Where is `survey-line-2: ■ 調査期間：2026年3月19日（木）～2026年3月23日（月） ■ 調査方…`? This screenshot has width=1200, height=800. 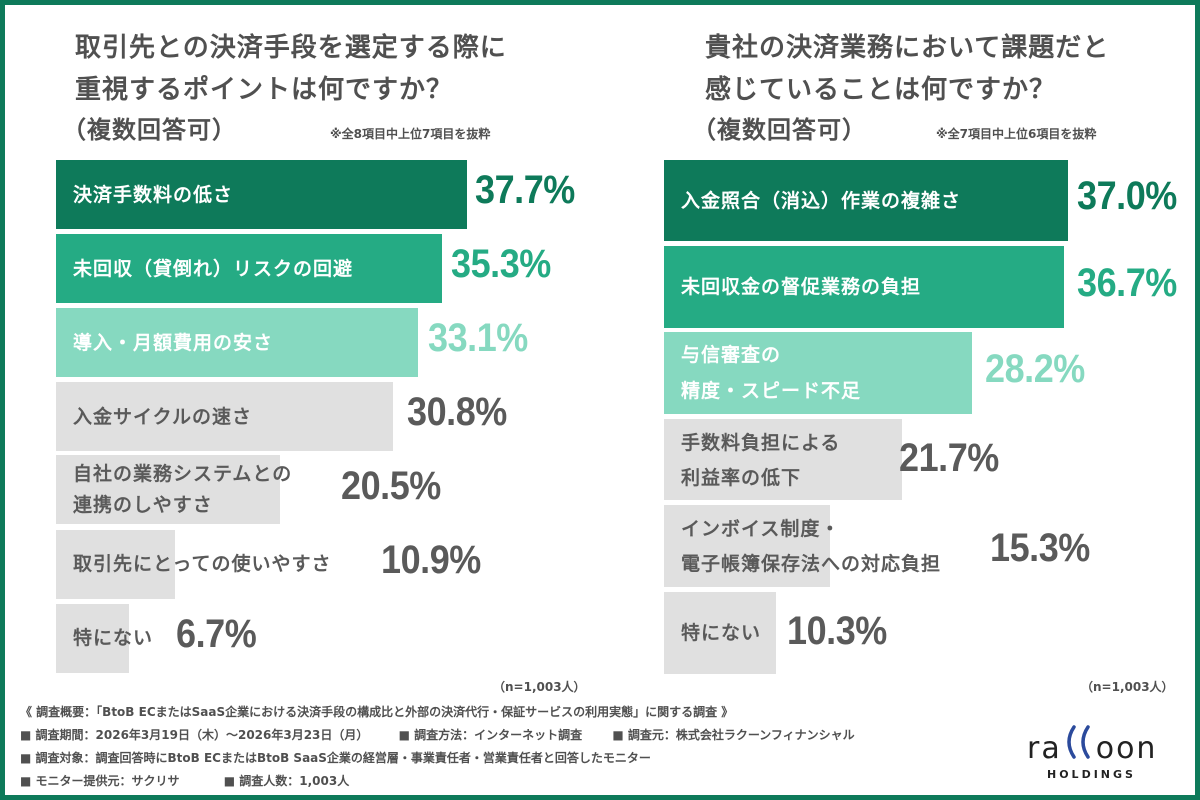 survey-line-2: ■ 調査期間：2026年3月19日（木）～2026年3月23日（月） ■ 調査方… is located at coordinates (437, 735).